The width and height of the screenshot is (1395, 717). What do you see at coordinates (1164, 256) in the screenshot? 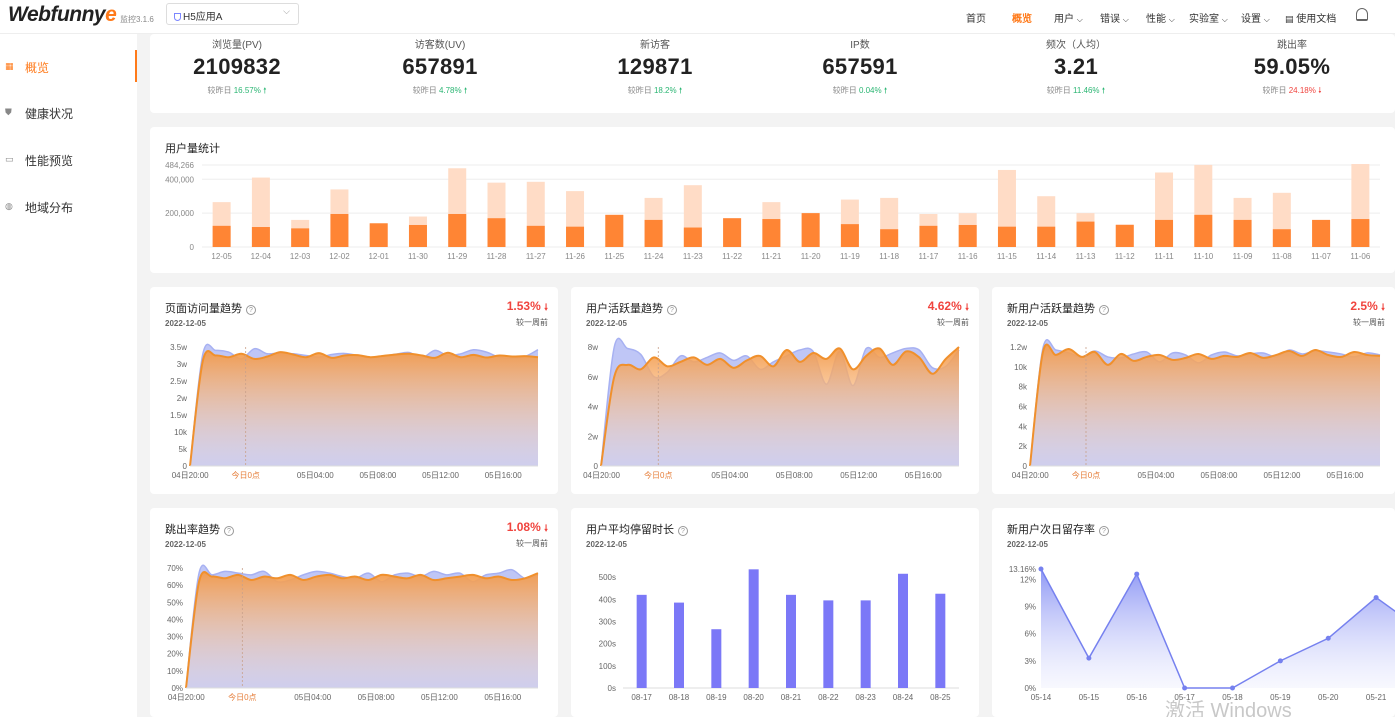
I see `x-tick-label: 11-11` at bounding box center [1164, 256].